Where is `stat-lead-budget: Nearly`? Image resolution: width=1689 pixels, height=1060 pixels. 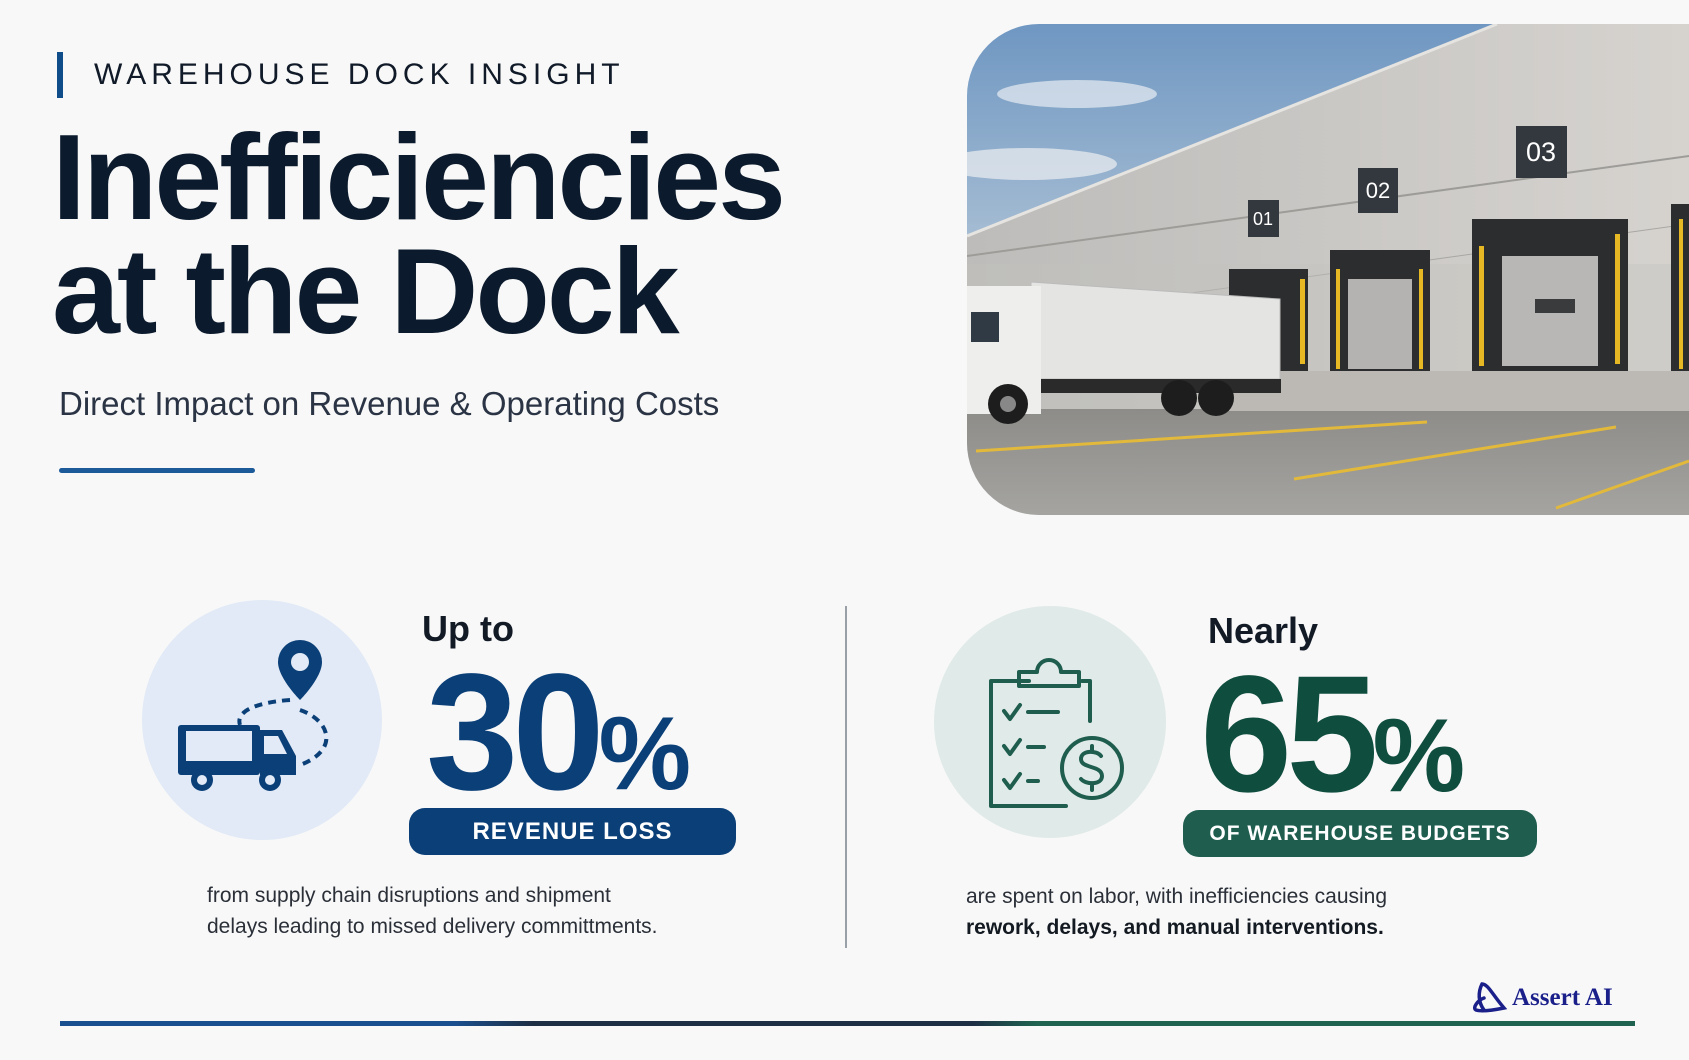 stat-lead-budget: Nearly is located at coordinates (1263, 630).